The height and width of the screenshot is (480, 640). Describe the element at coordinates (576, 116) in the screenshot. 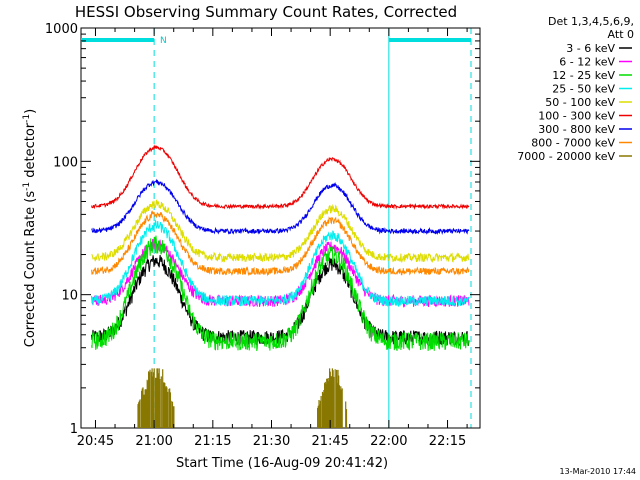

I see `legend-label-5: 100 - 300 keV` at that location.